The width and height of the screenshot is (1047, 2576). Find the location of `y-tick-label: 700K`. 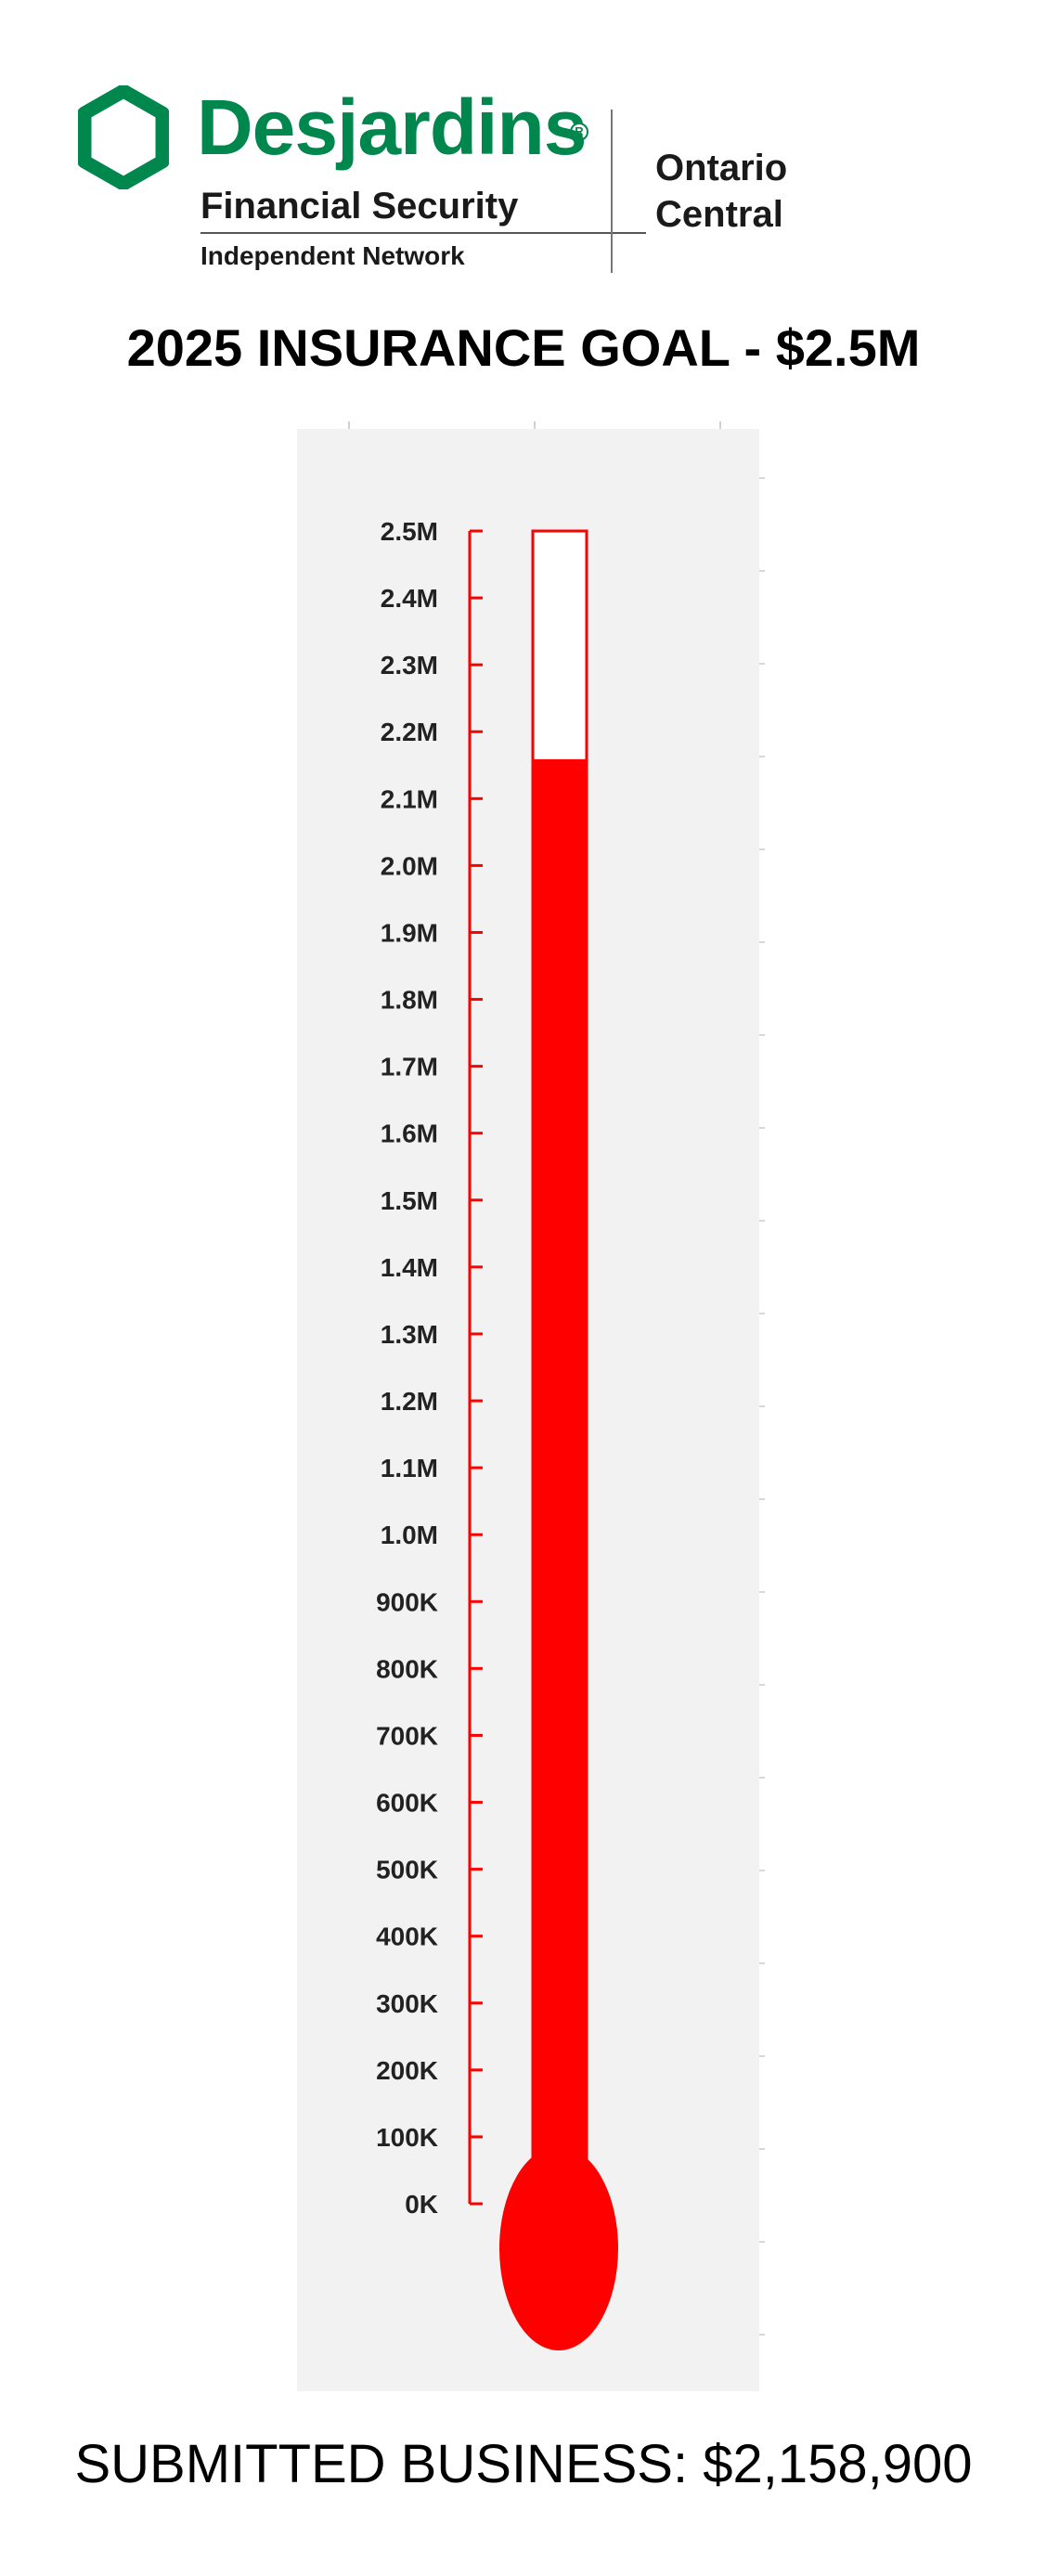

y-tick-label: 700K is located at coordinates (407, 1735).